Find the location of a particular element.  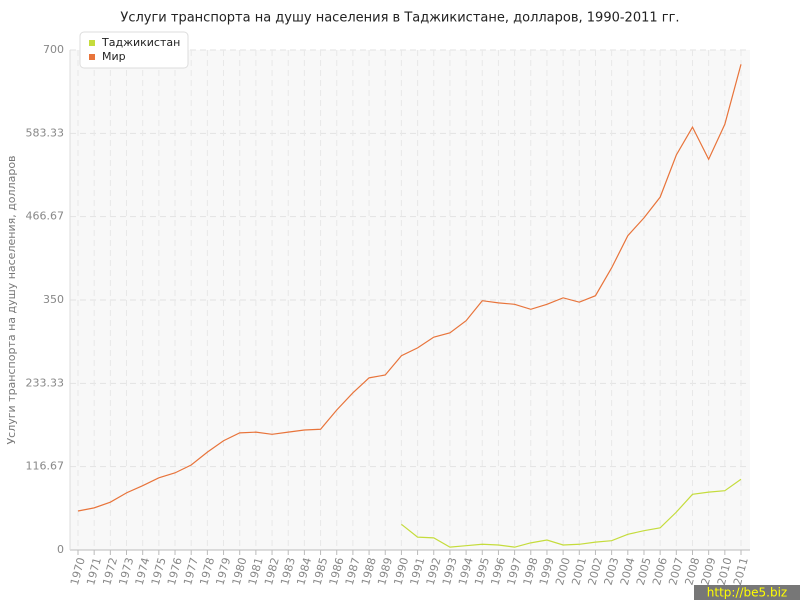

series-line is located at coordinates (571, 513).